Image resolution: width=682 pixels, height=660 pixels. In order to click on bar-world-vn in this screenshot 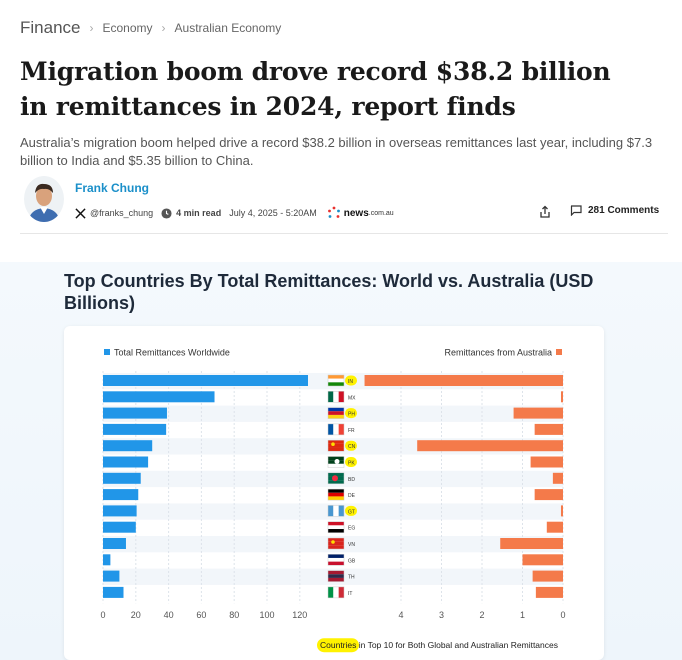, I will do `click(114, 543)`.